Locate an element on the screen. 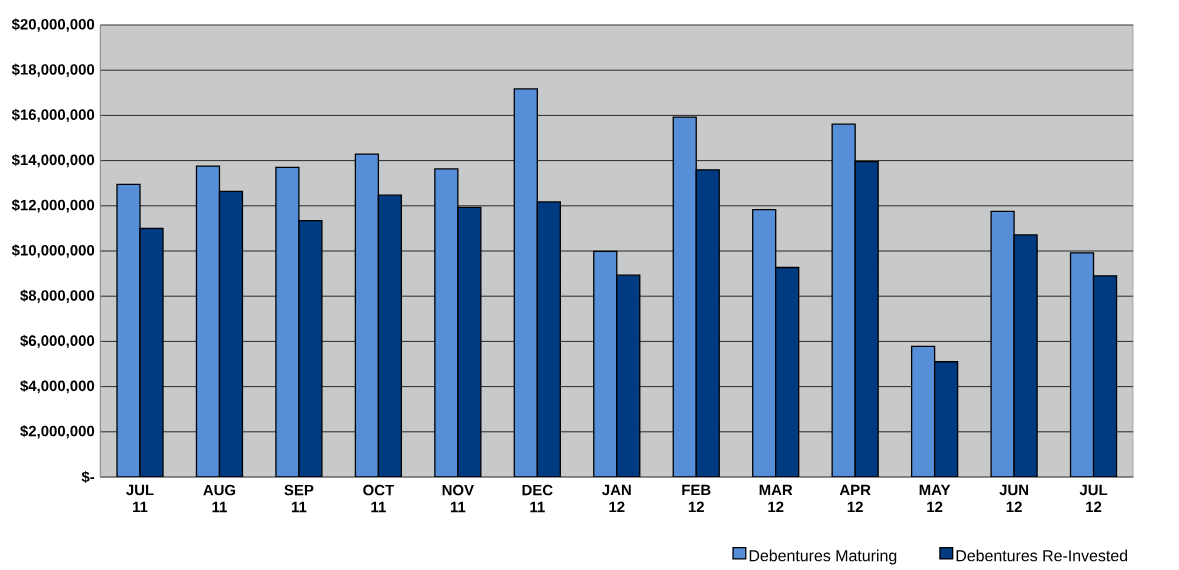 The height and width of the screenshot is (570, 1179). y-tick-label: $18,000,000 is located at coordinates (53, 70).